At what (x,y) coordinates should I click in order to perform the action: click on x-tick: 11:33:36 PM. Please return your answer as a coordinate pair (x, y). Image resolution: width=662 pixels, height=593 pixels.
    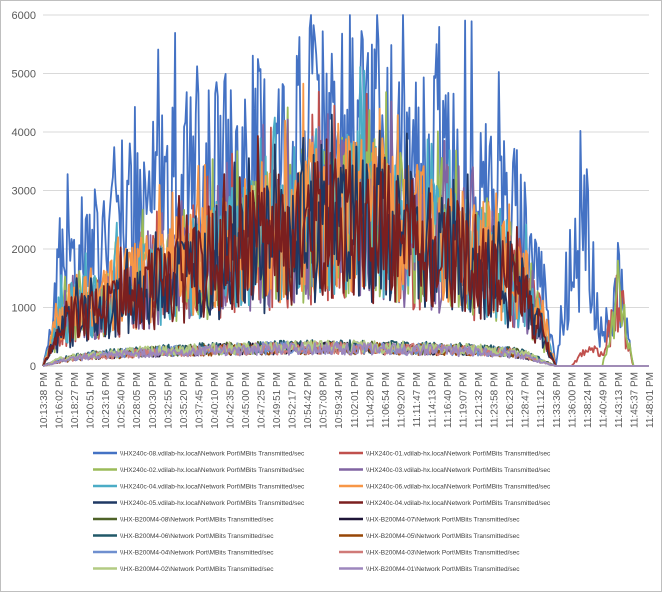
    Looking at the image, I should click on (557, 400).